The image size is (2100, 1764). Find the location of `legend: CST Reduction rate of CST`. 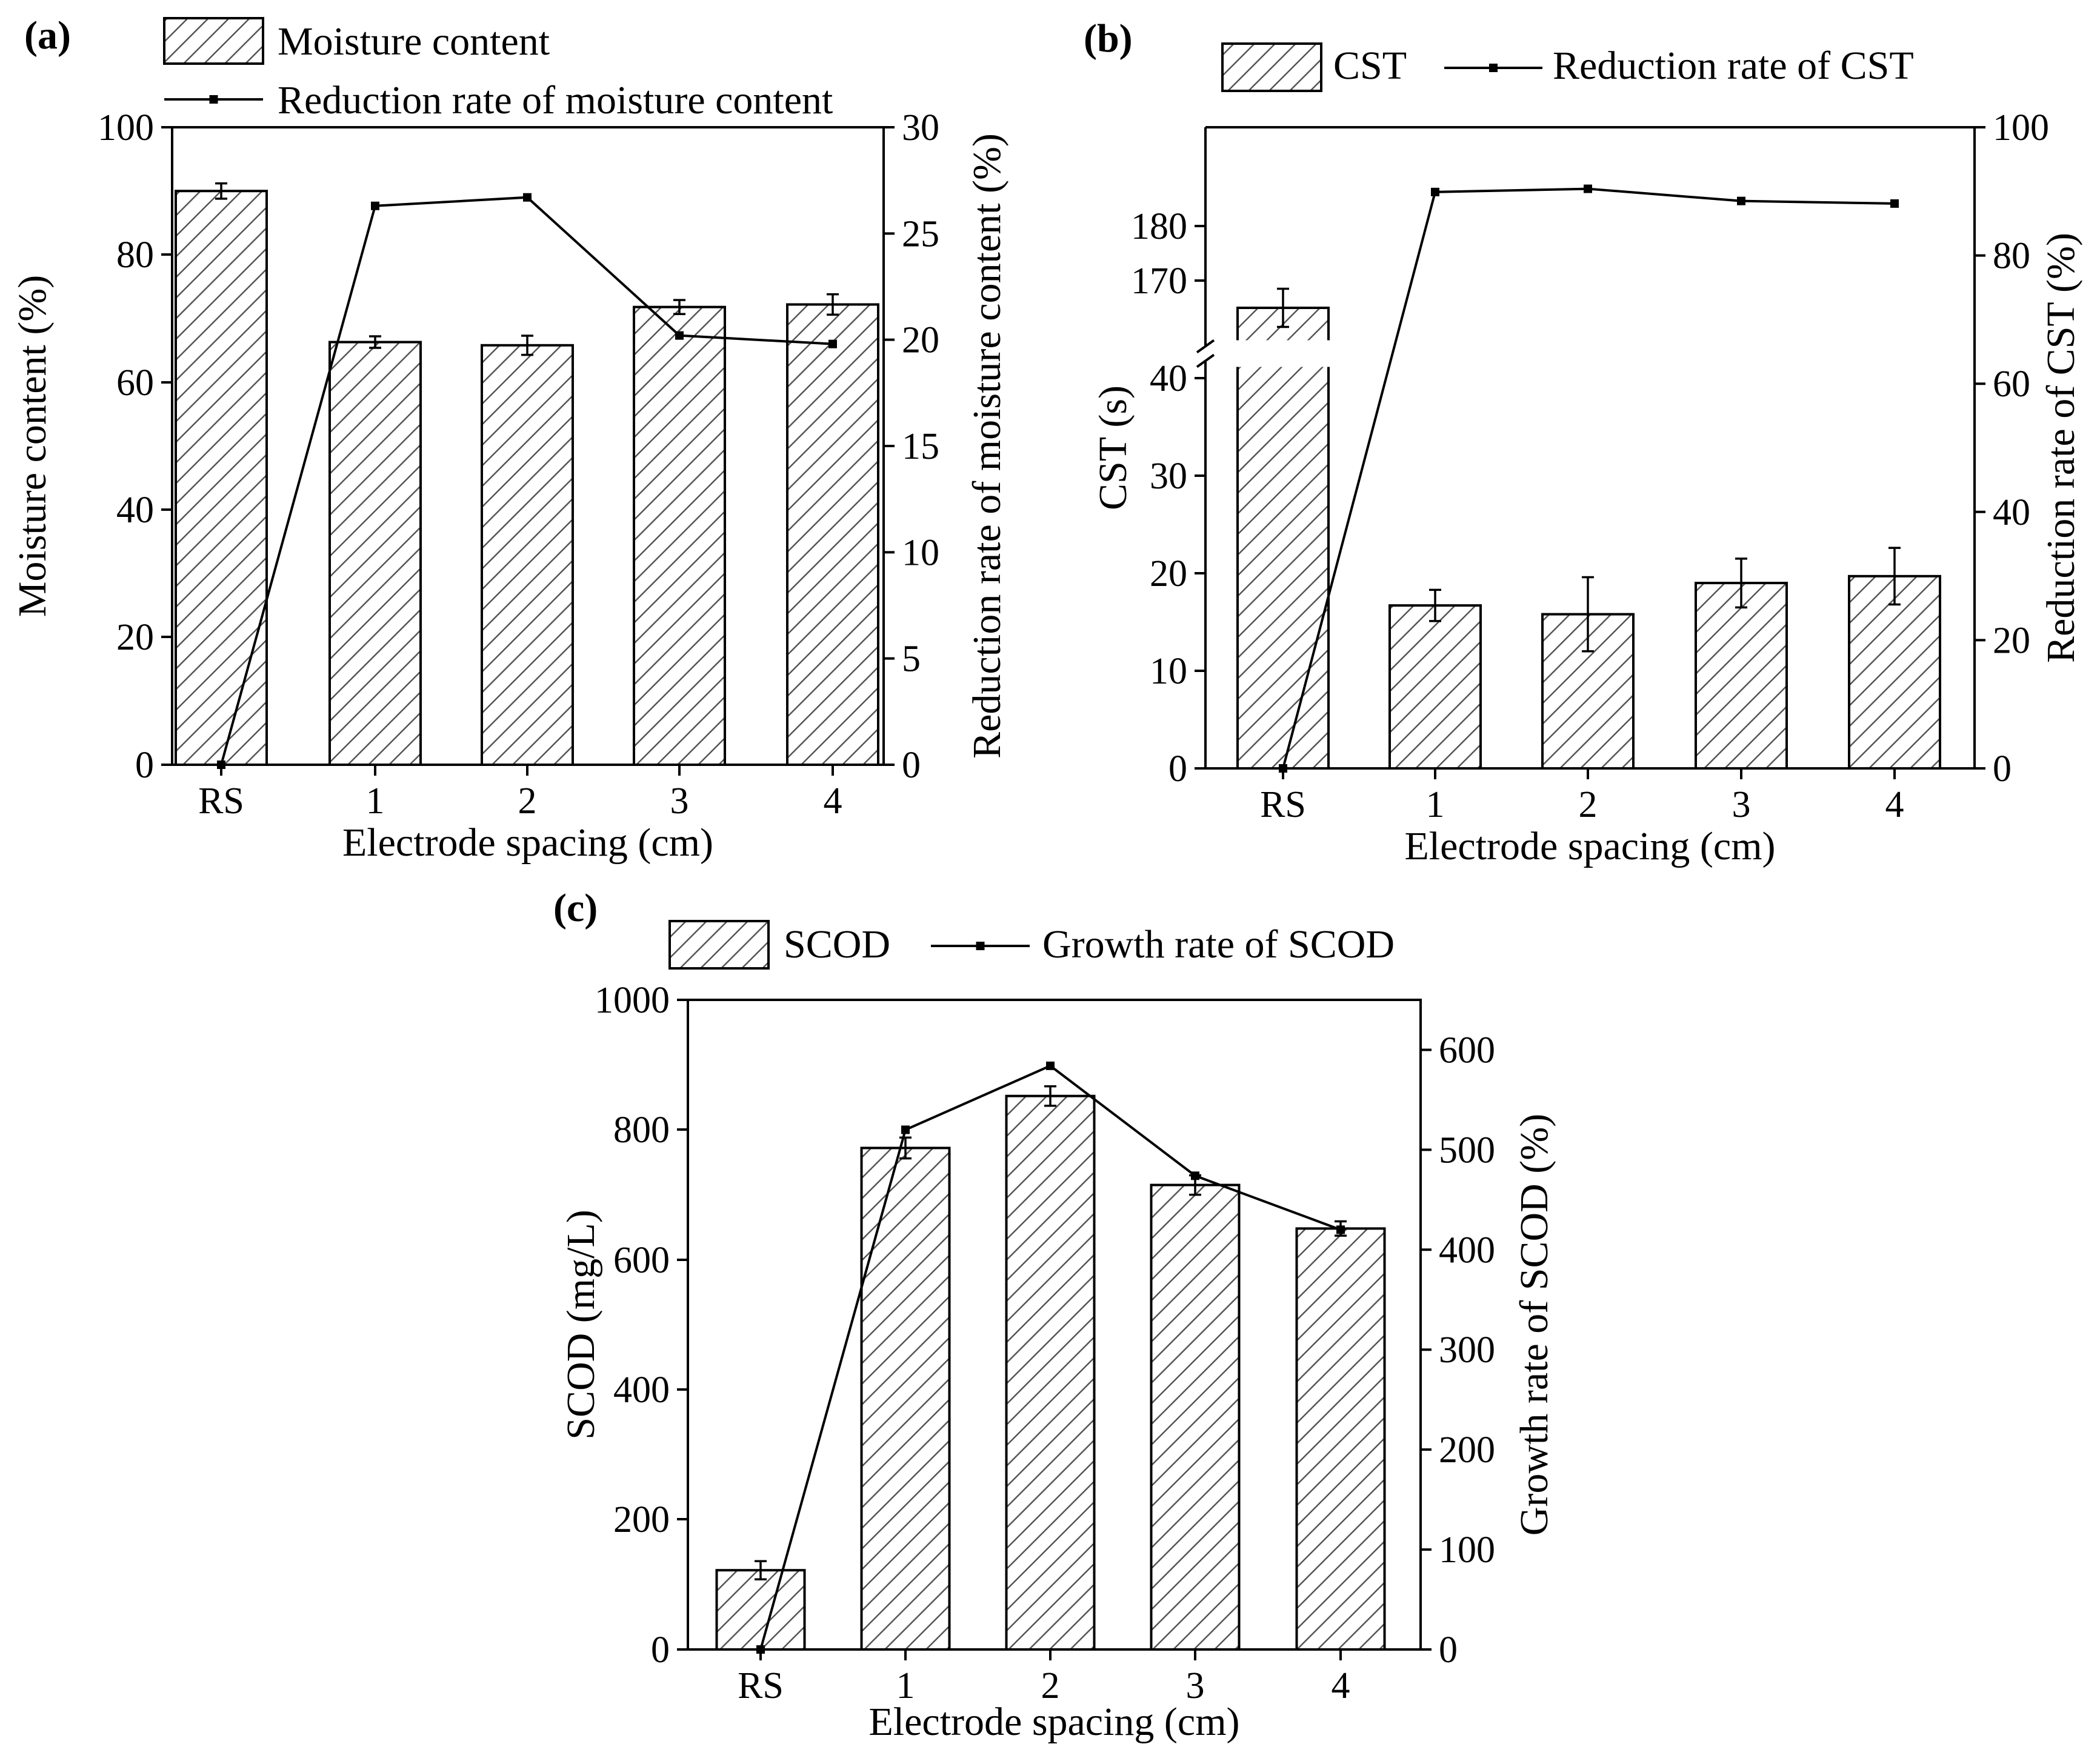

legend: CST Reduction rate of CST is located at coordinates (1567, 67).